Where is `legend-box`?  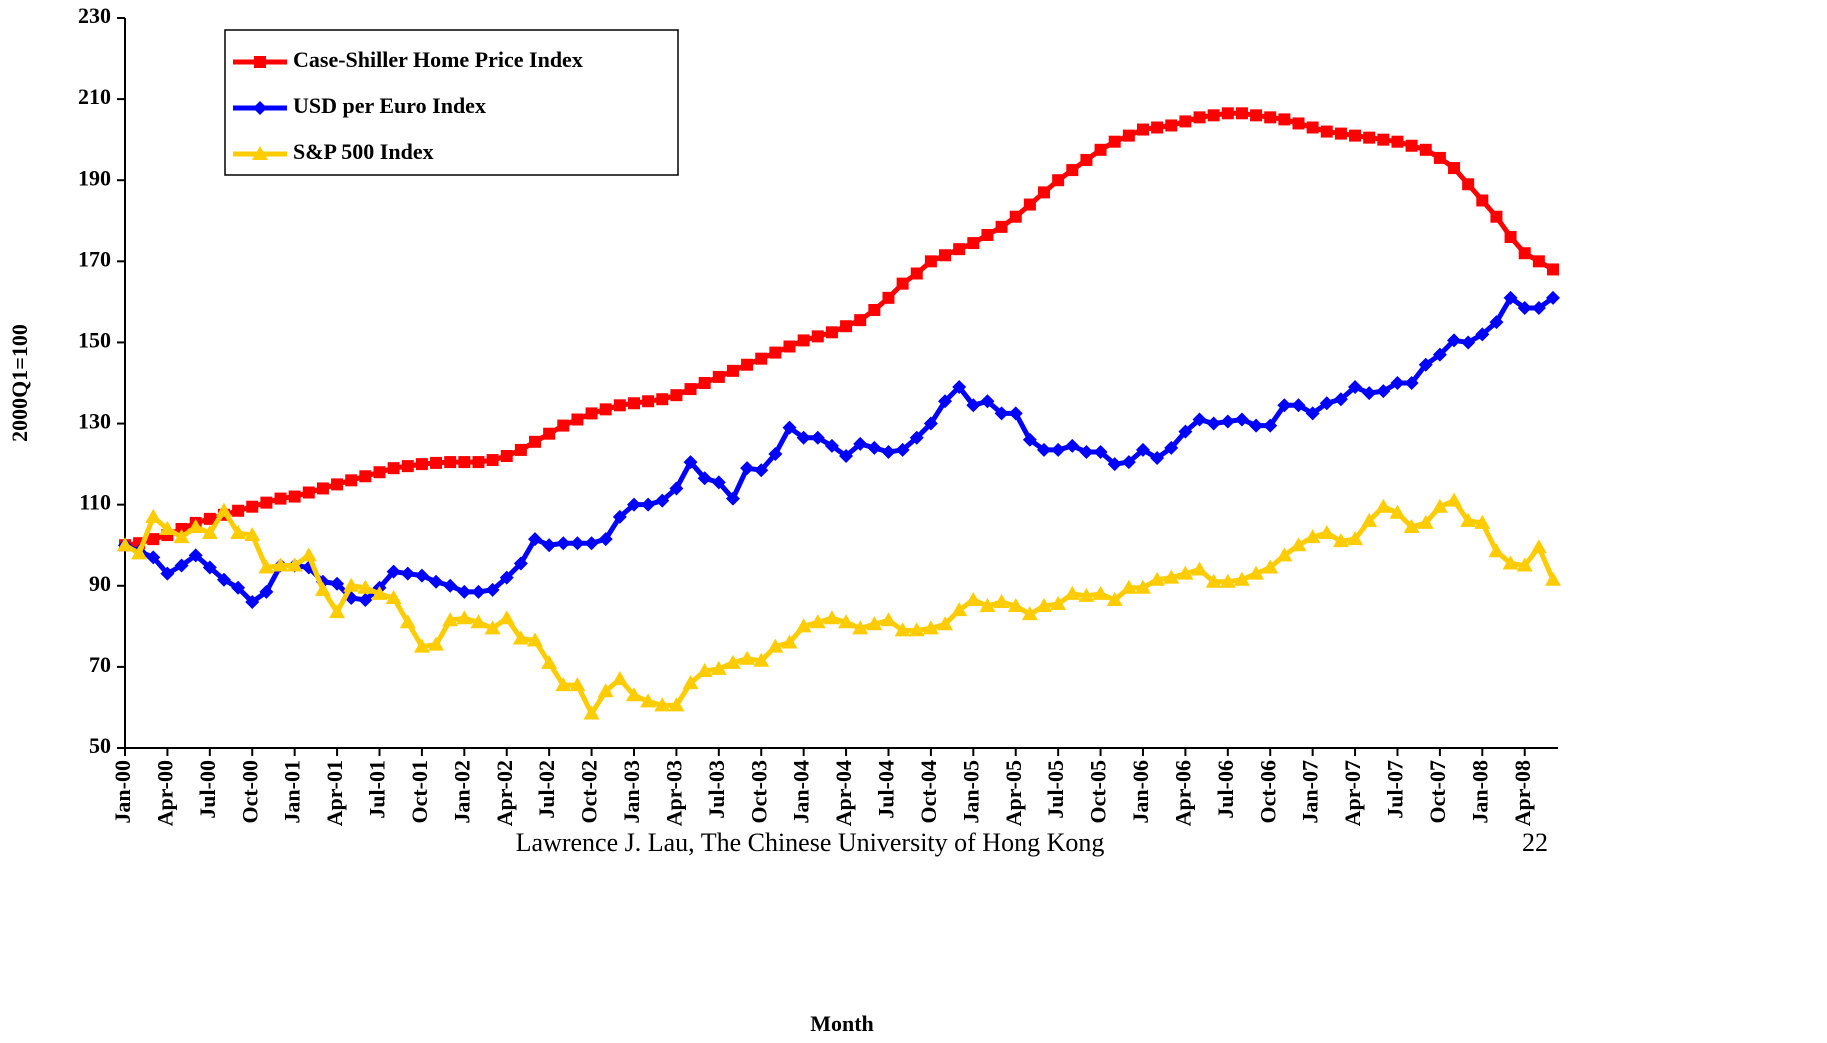 legend-box is located at coordinates (451, 102).